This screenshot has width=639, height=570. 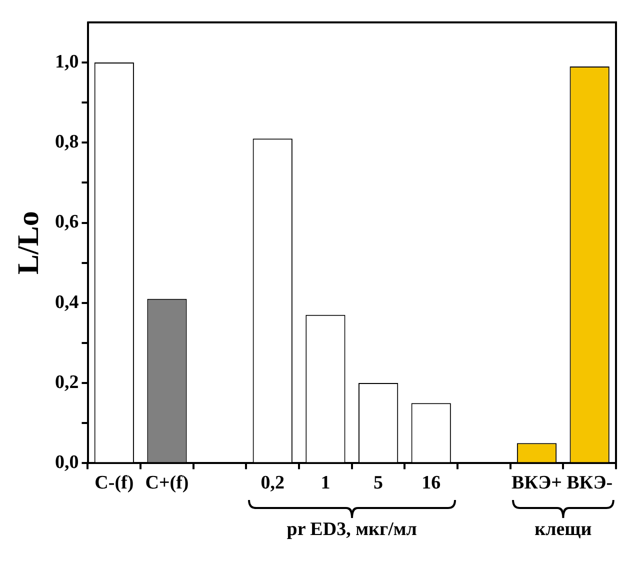 What do you see at coordinates (67, 463) in the screenshot?
I see `y-tick-label: 0,0` at bounding box center [67, 463].